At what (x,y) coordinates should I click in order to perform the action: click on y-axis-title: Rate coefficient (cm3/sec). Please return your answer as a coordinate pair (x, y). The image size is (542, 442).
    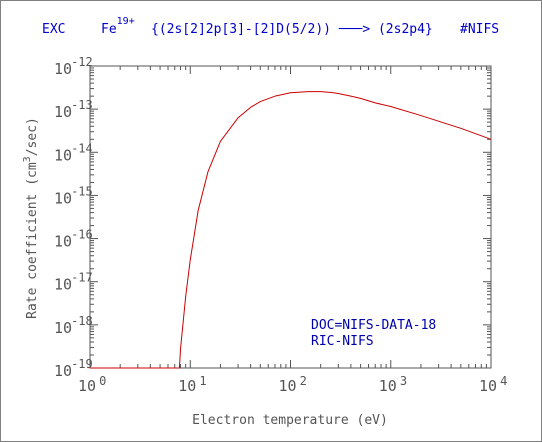
    Looking at the image, I should click on (31, 218).